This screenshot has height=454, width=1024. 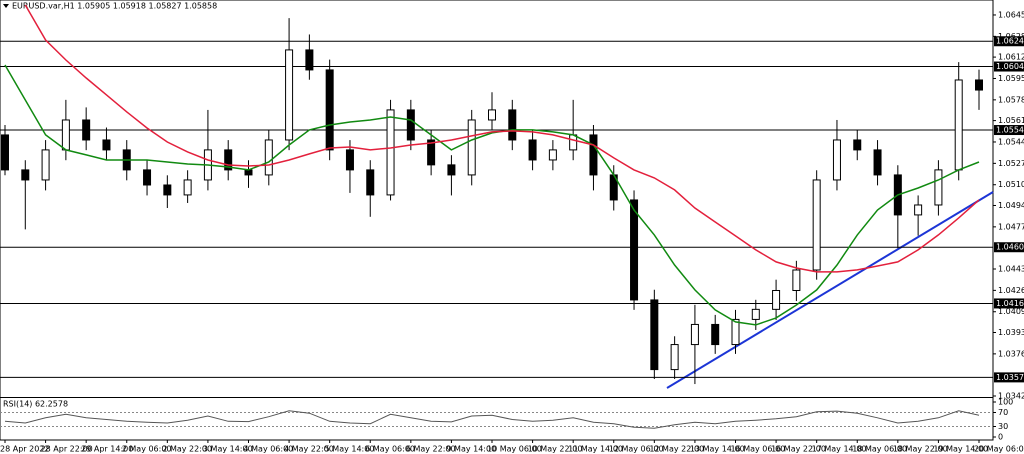 I want to click on y-tick-label: 1.04265, so click(x=1011, y=290).